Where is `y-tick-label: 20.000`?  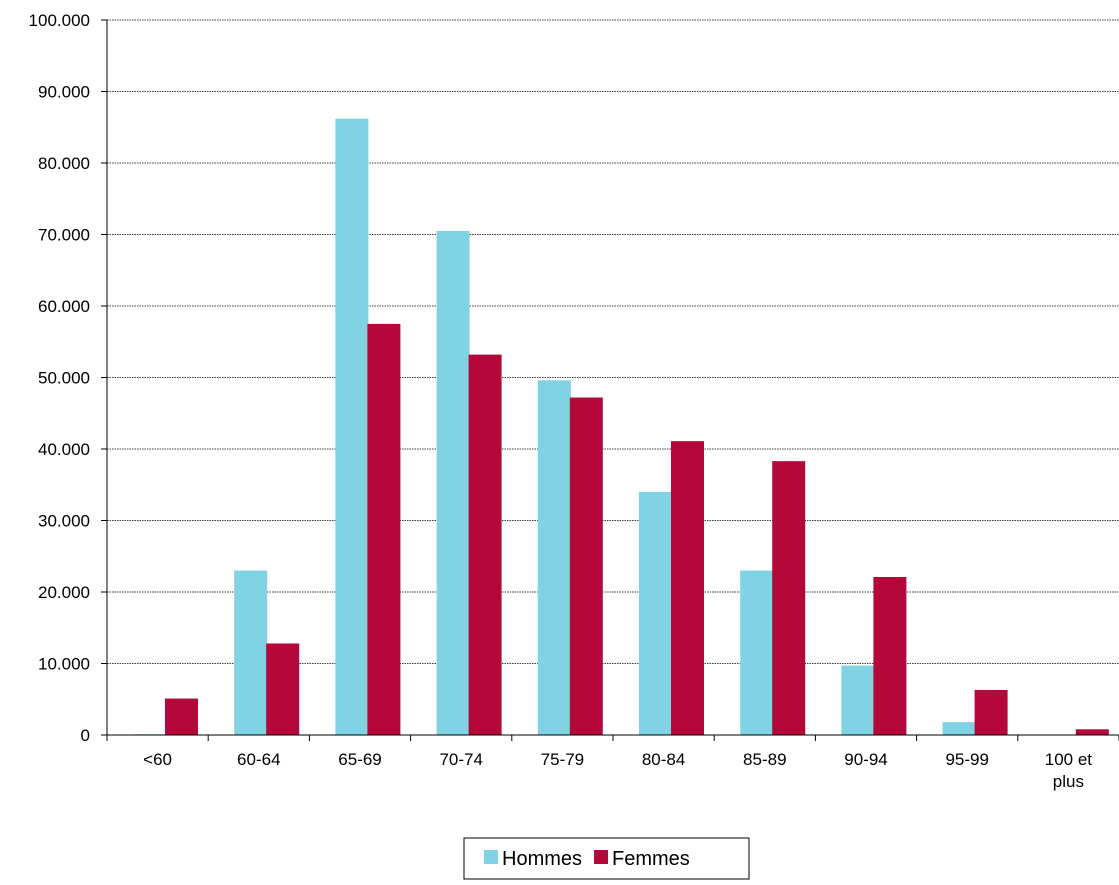
y-tick-label: 20.000 is located at coordinates (64, 592).